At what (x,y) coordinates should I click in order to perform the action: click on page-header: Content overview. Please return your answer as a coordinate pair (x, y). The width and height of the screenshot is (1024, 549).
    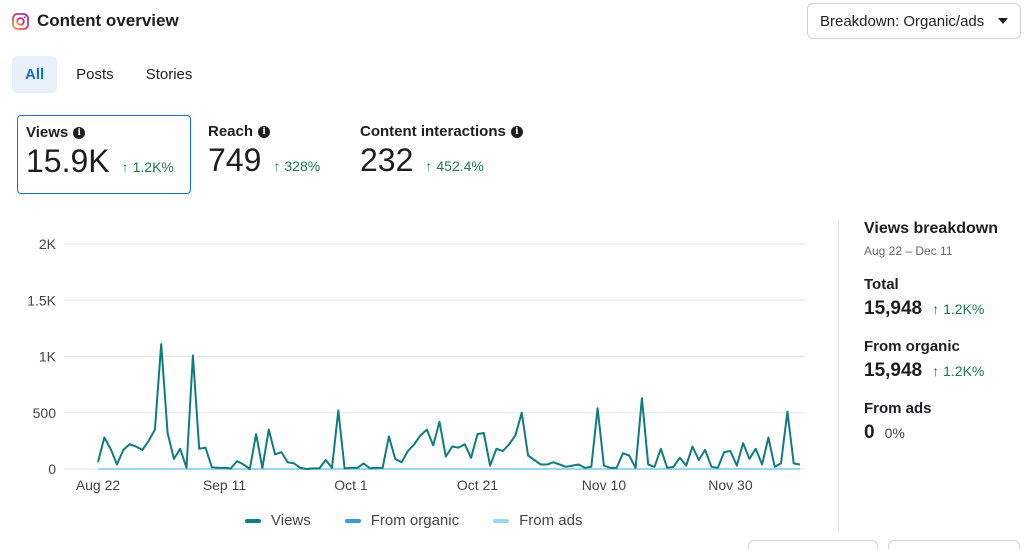
    Looking at the image, I should click on (95, 21).